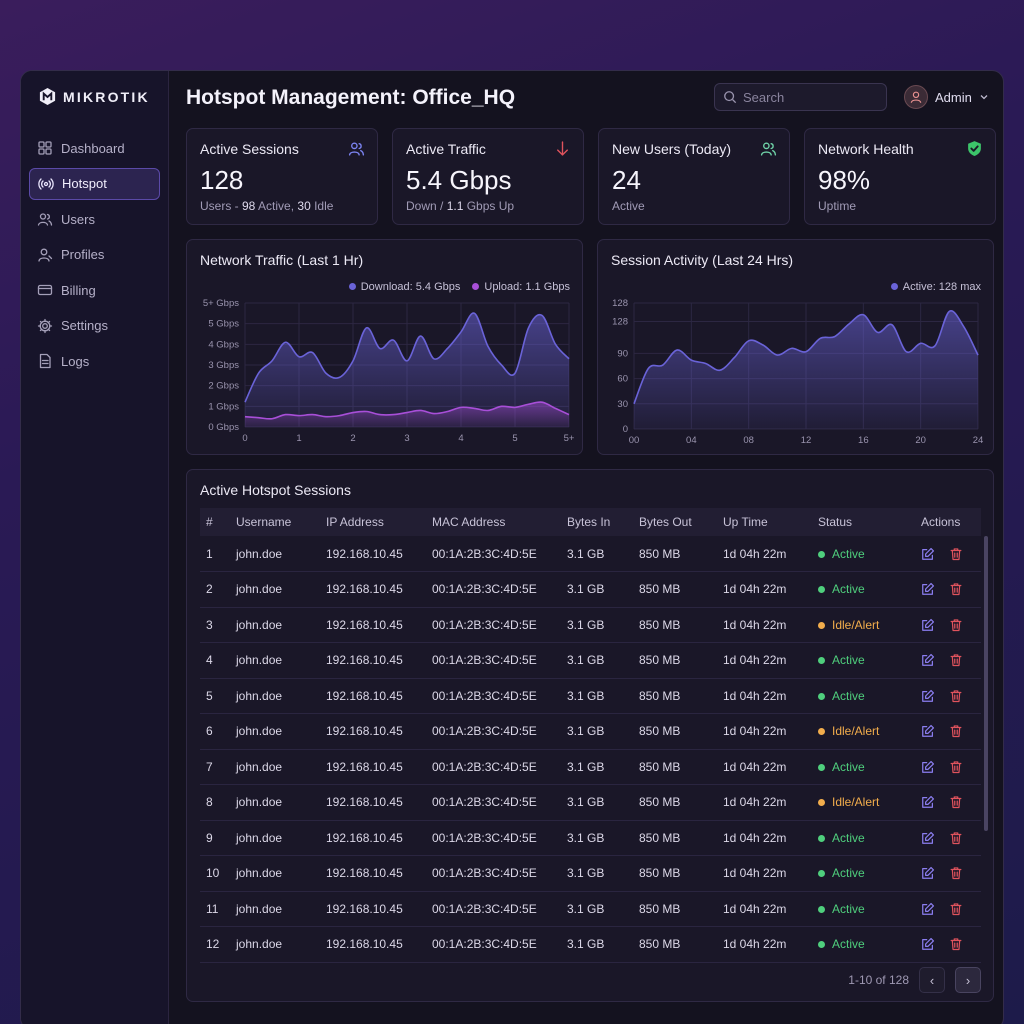  Describe the element at coordinates (863, 803) in the screenshot. I see `status-cell: Idle/Alert` at that location.